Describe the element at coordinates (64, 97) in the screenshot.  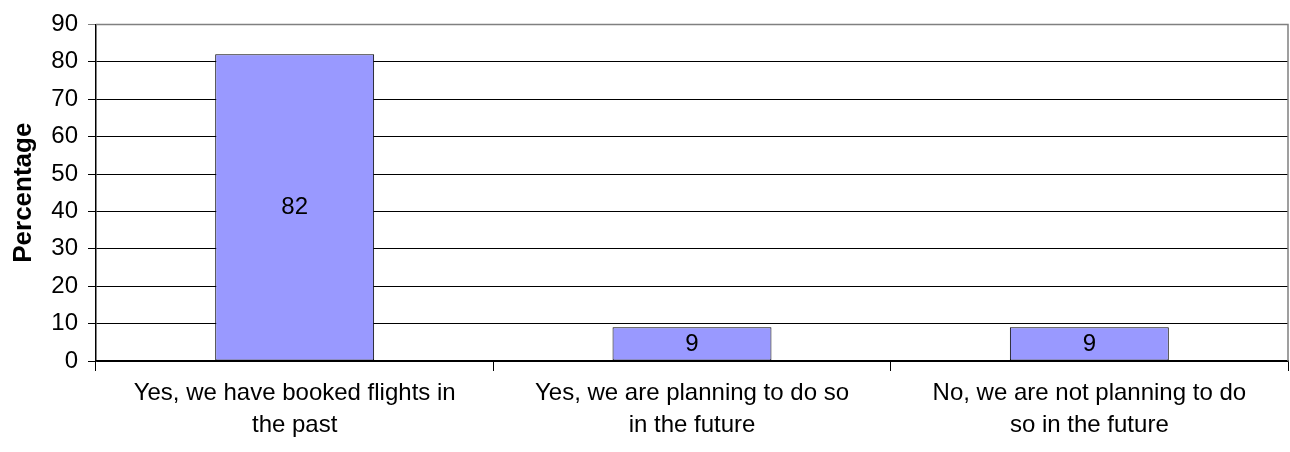
I see `y-tick-label: 70` at that location.